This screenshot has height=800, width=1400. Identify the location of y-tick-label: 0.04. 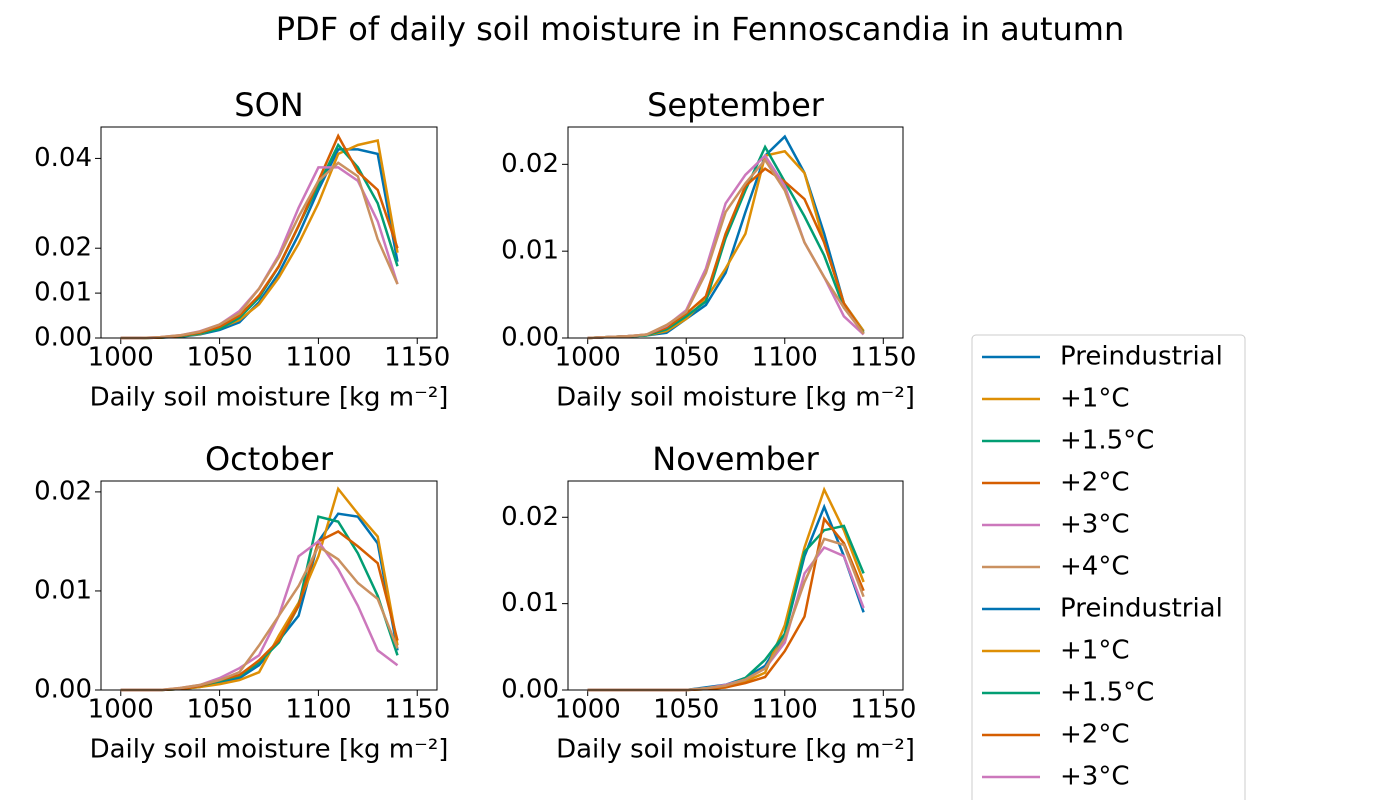
(63, 158).